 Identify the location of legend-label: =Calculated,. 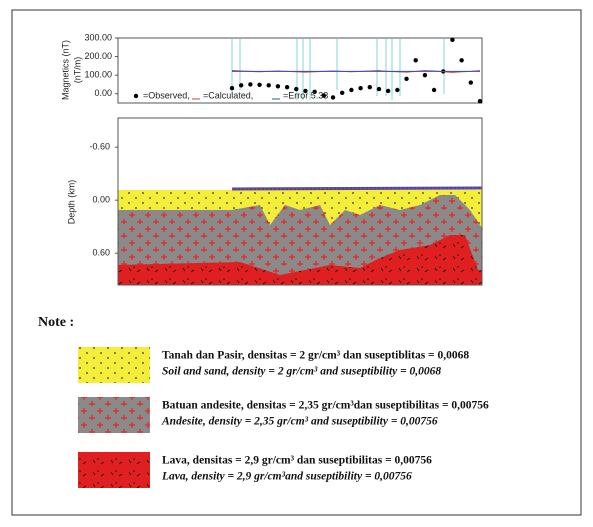
(228, 95).